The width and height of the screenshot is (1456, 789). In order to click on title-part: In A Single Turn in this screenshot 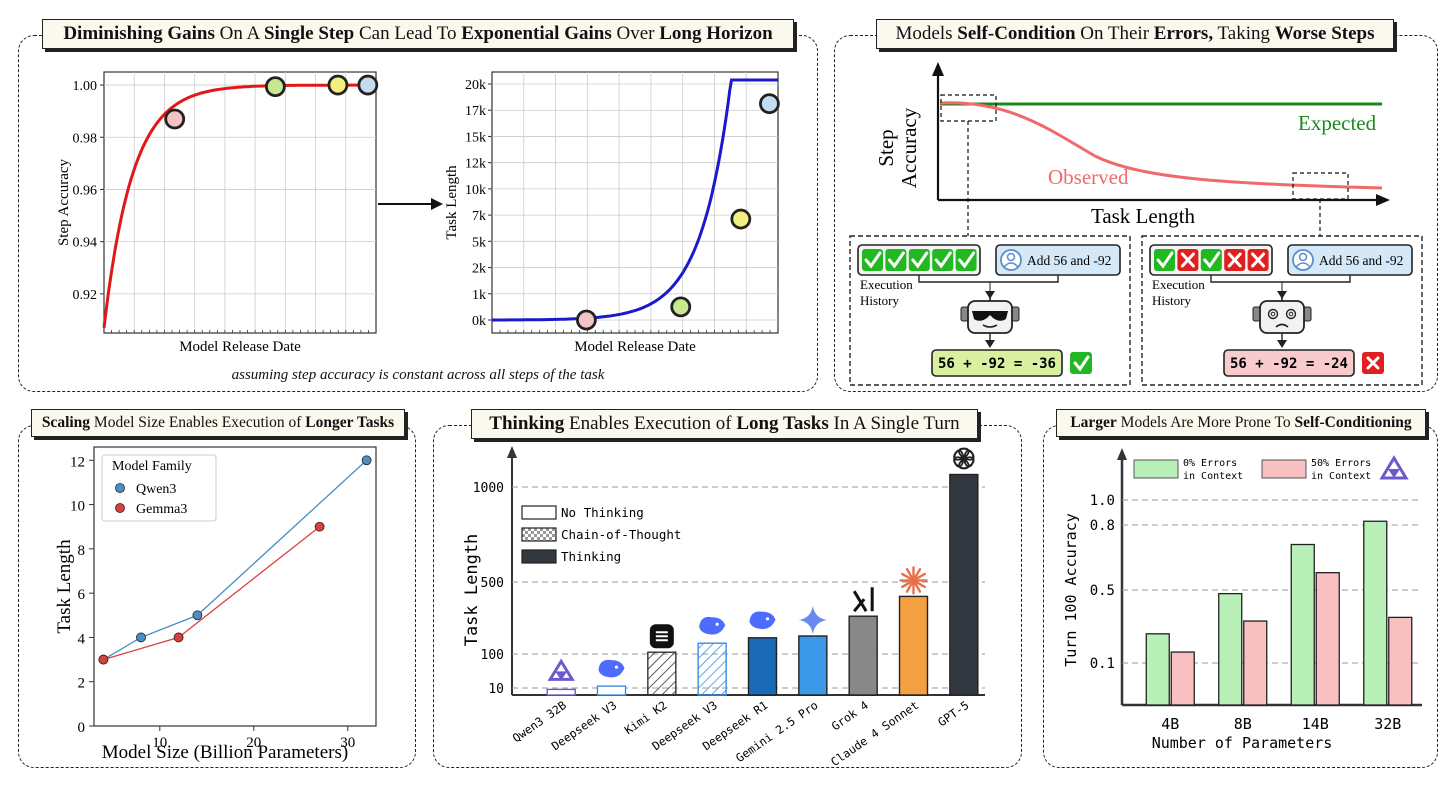, I will do `click(894, 423)`.